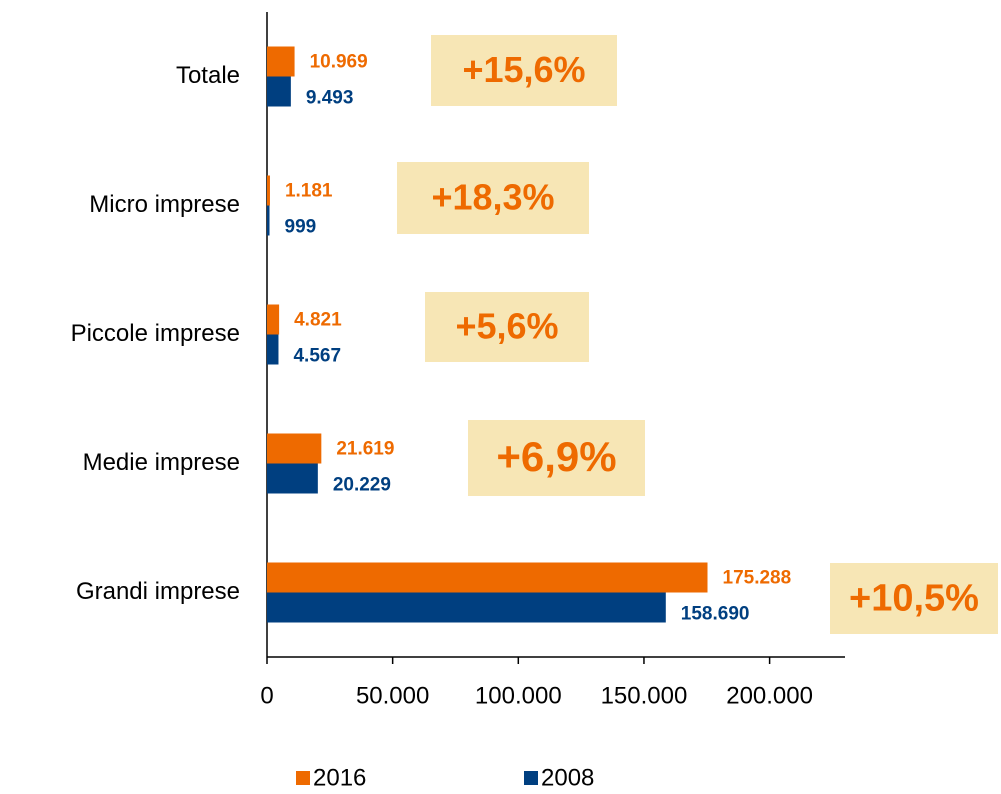 This screenshot has width=1001, height=794. I want to click on legend-label: 2008, so click(567, 777).